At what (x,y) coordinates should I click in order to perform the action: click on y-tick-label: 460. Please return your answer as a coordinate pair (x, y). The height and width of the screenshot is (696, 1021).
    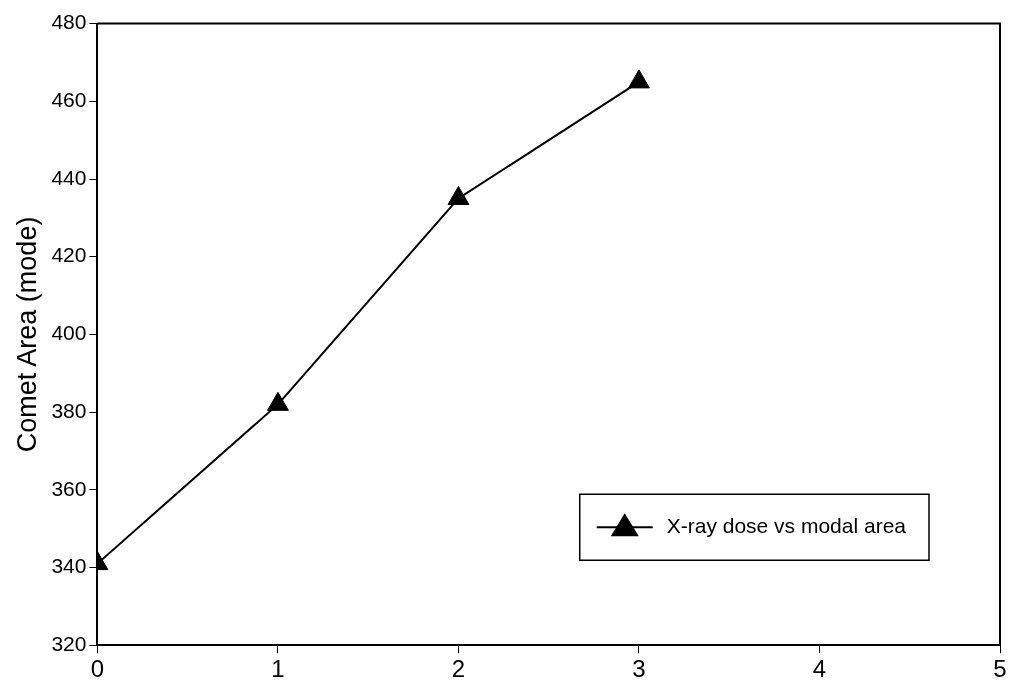
    Looking at the image, I should click on (69, 100).